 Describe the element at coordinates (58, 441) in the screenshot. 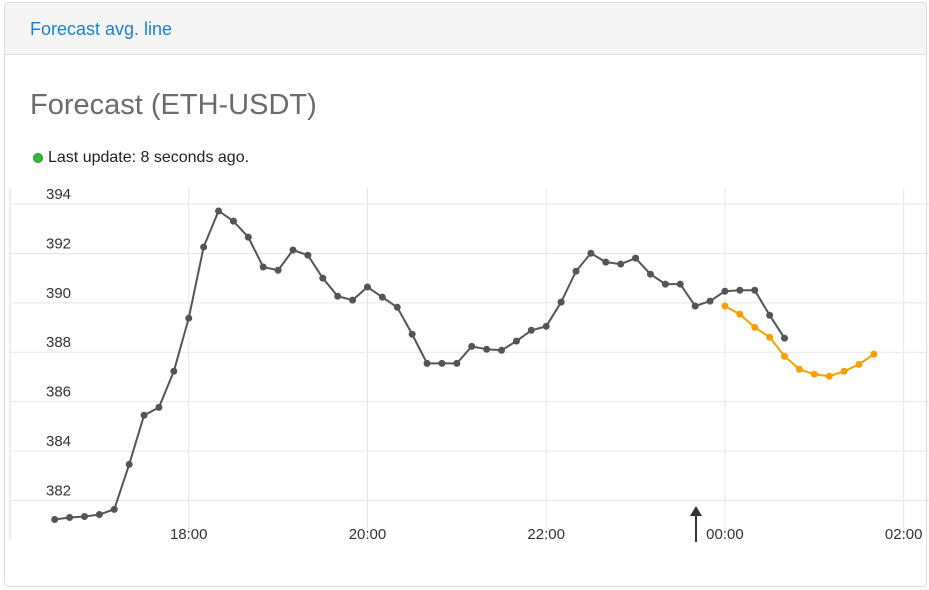

I see `y-tick-label: 384` at that location.